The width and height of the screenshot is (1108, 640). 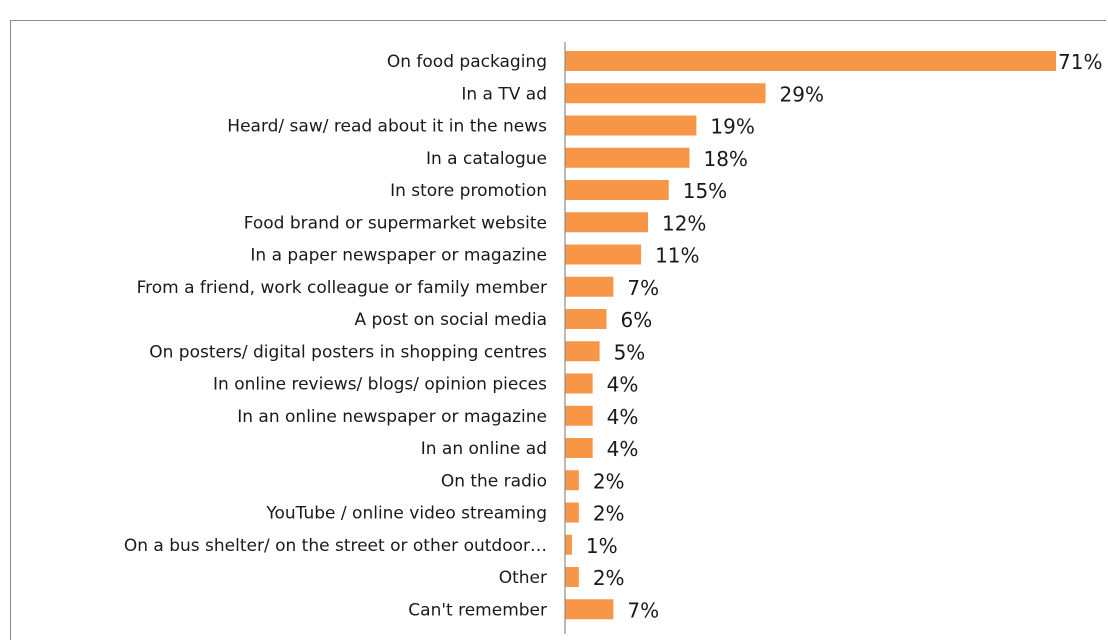 I want to click on category-label: On the radio, so click(x=494, y=481).